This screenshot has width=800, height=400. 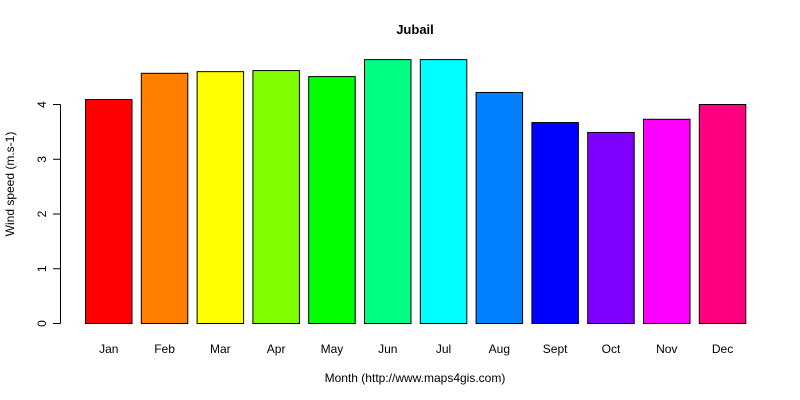 I want to click on x-tick-label: Oct, so click(x=611, y=349).